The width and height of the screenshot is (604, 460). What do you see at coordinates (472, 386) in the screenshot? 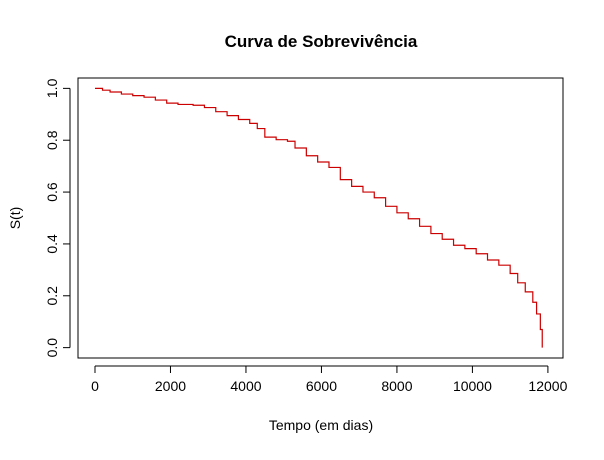
I see `x-tick-label: 10000` at bounding box center [472, 386].